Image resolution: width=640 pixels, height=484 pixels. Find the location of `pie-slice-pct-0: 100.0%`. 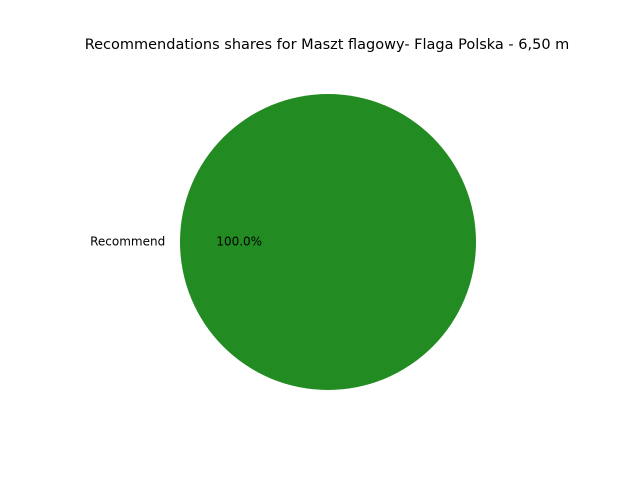

pie-slice-pct-0: 100.0% is located at coordinates (239, 242).